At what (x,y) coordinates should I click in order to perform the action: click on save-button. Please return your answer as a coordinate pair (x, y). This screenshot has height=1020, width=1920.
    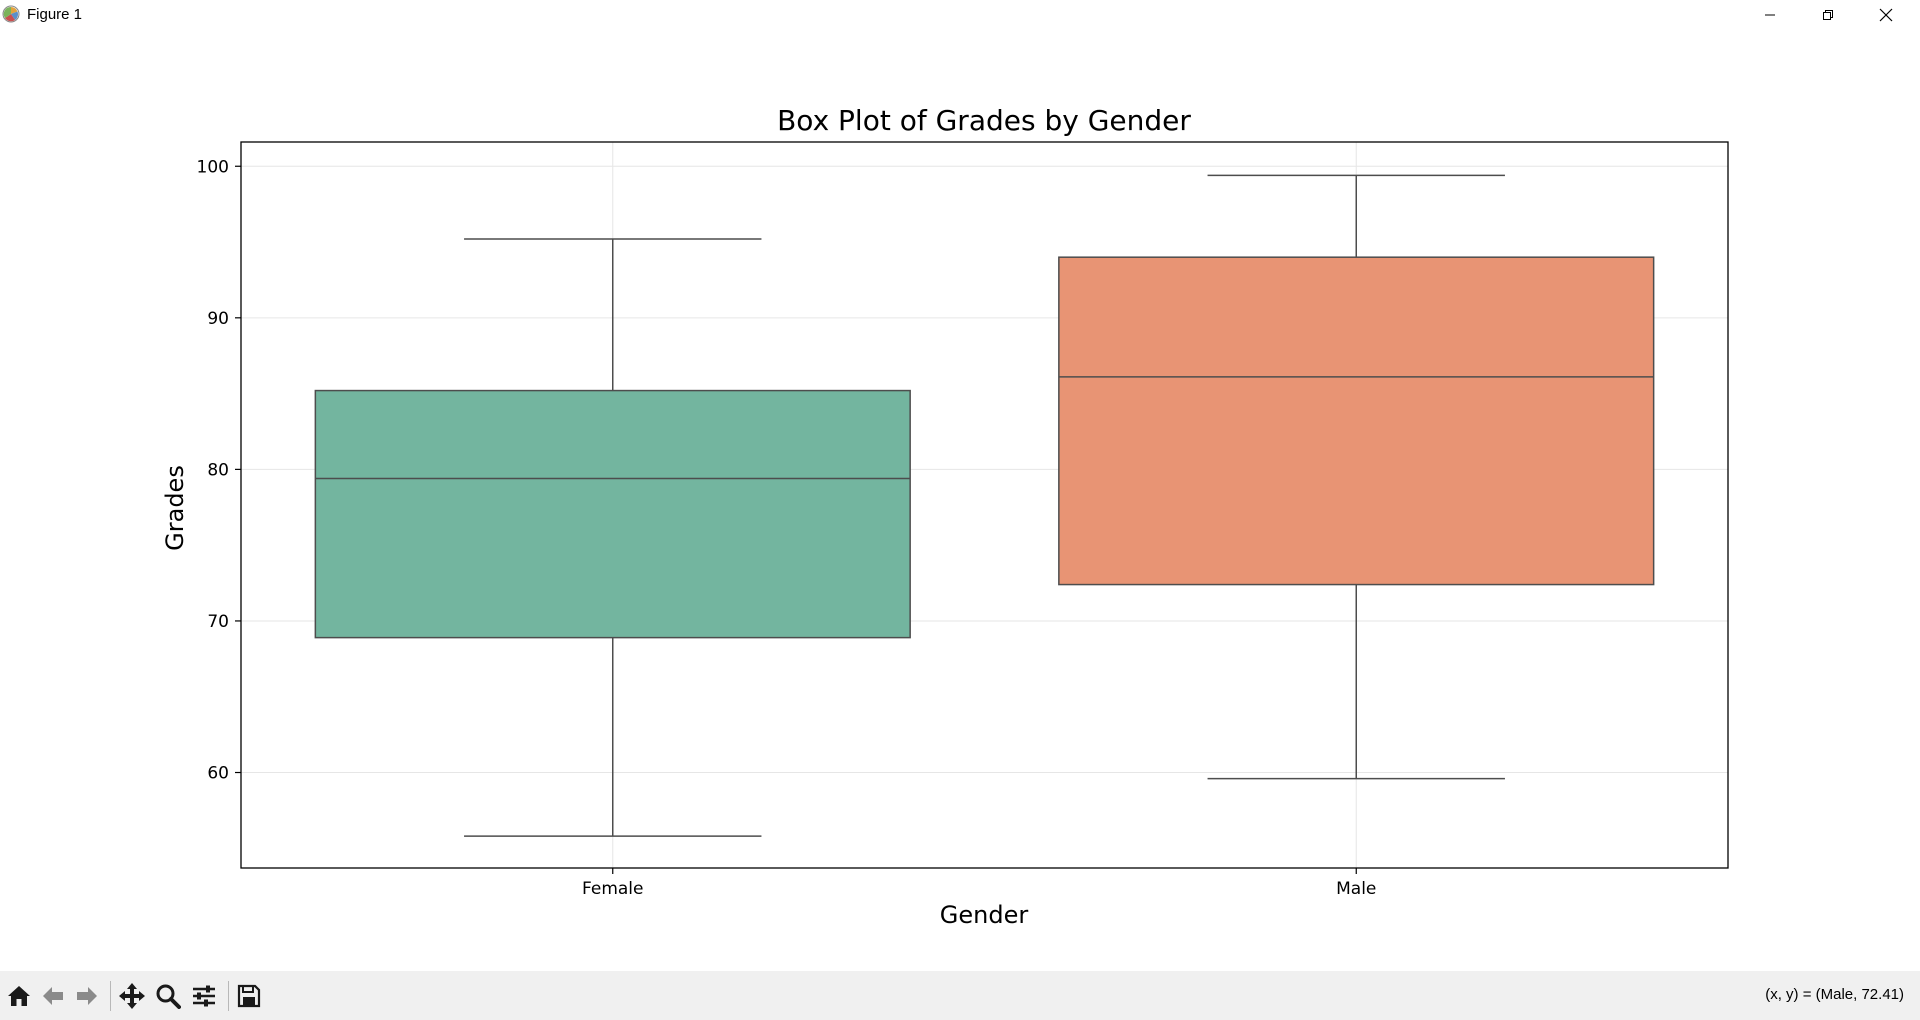
    Looking at the image, I should click on (249, 996).